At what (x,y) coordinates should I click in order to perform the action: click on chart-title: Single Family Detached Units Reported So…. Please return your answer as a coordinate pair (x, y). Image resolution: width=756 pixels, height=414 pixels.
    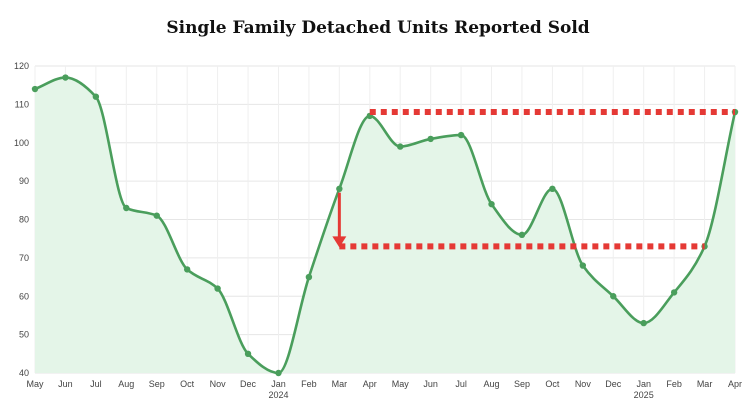
    Looking at the image, I should click on (378, 28).